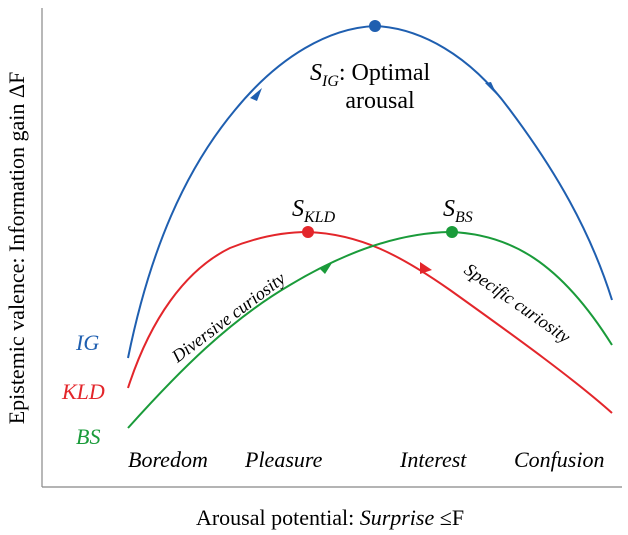  I want to click on bs-peak-dot, so click(452, 232).